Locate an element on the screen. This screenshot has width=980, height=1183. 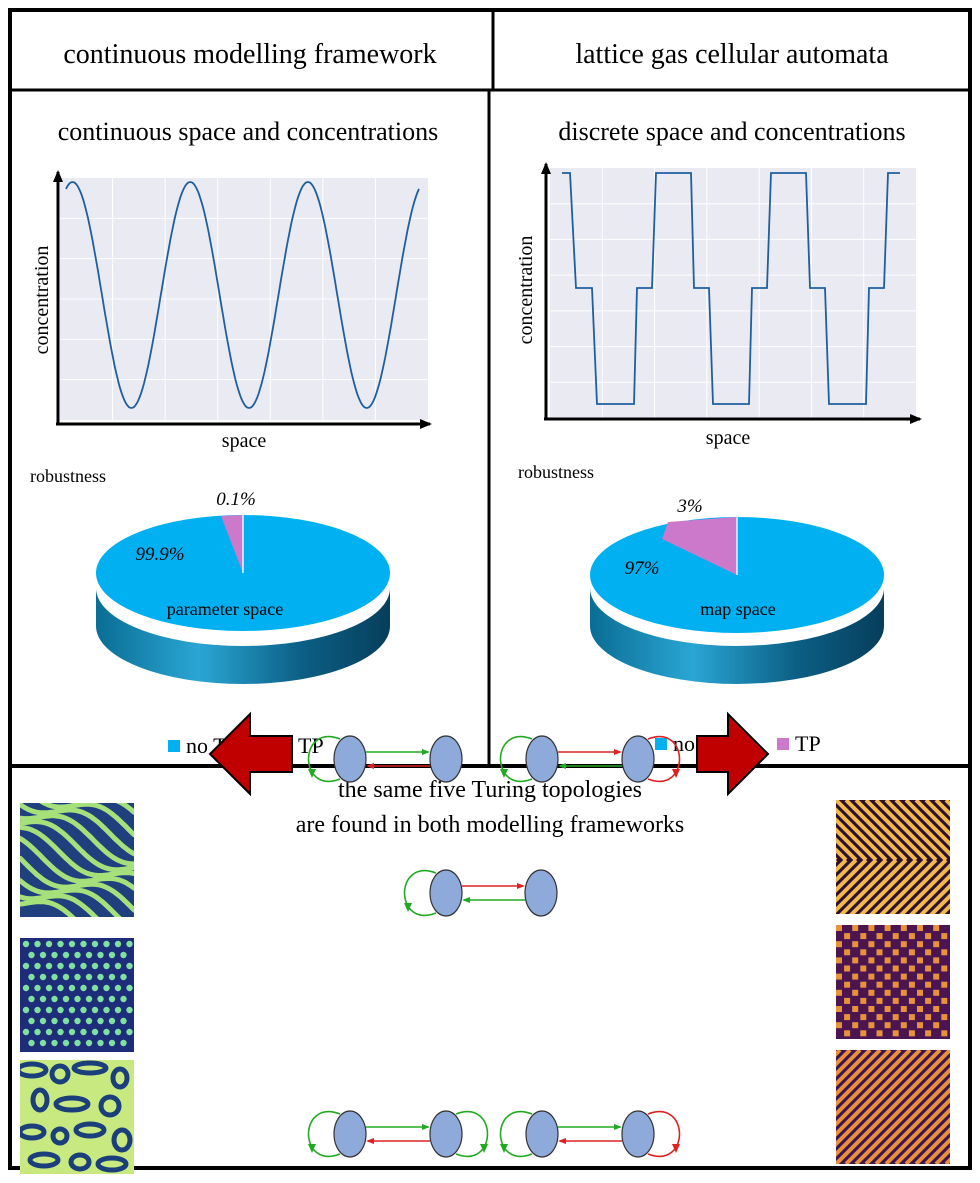
network-loop-arrowhead is located at coordinates (312, 773).